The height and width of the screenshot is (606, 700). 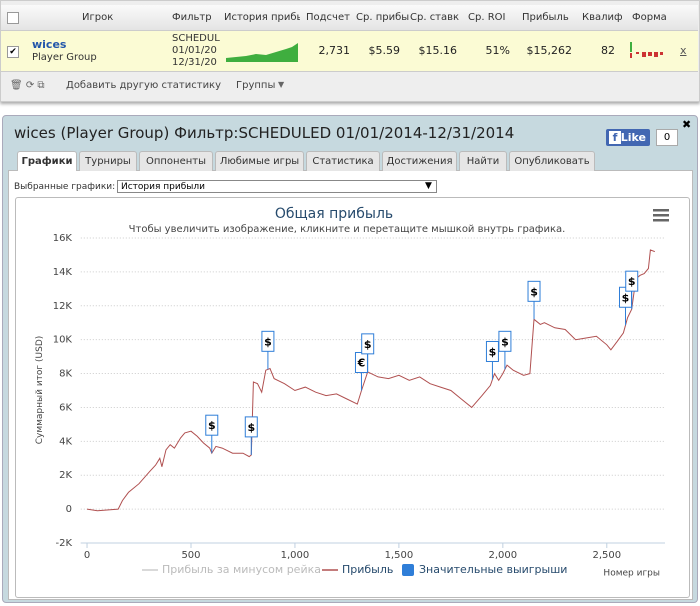 I want to click on legend-item: Прибыль за минусом рейка, so click(x=231, y=569).